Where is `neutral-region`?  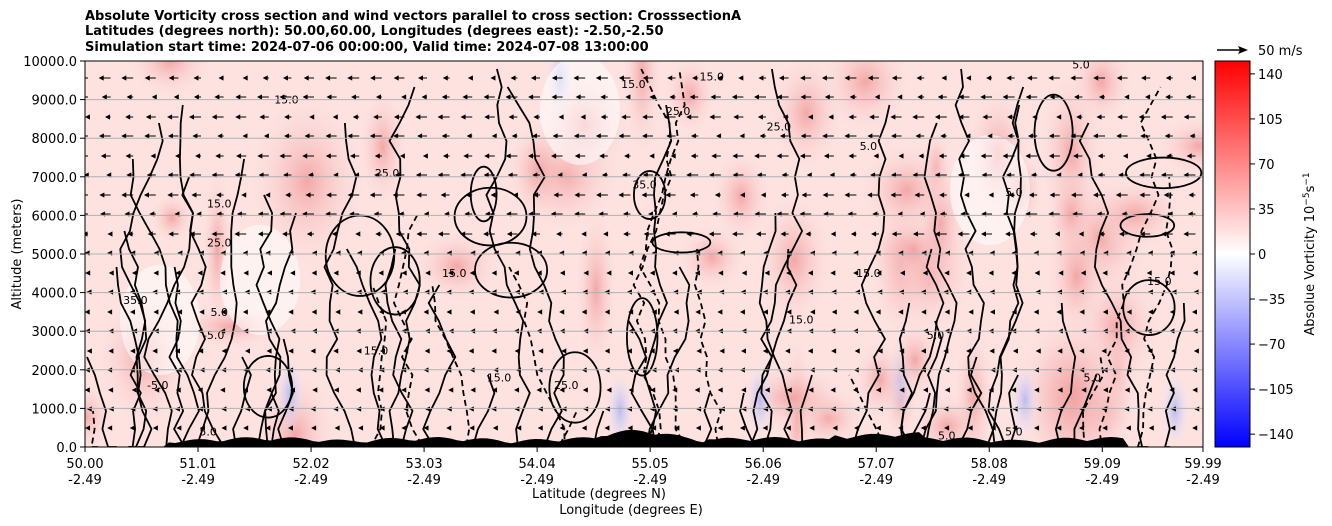
neutral-region is located at coordinates (580, 113).